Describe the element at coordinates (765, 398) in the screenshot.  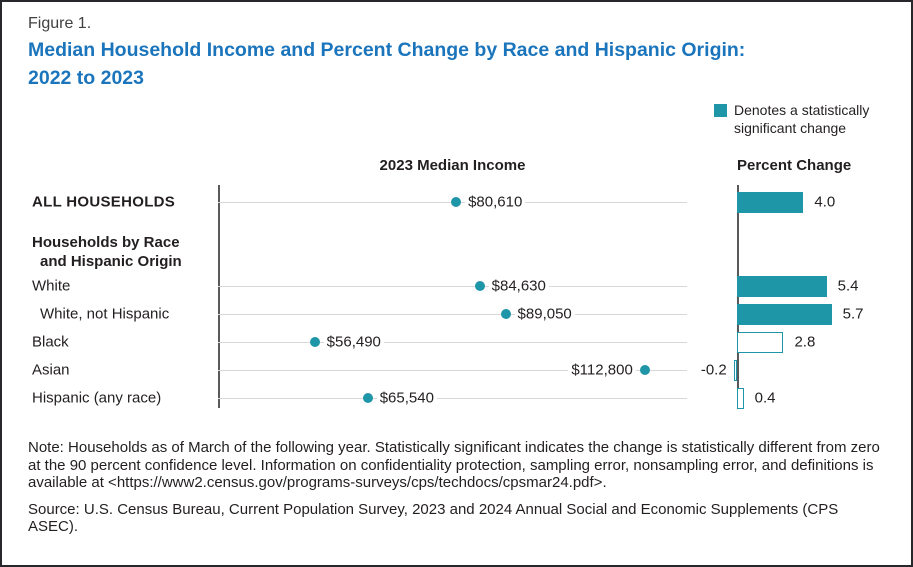
I see `percent-value-label: 0.4` at that location.